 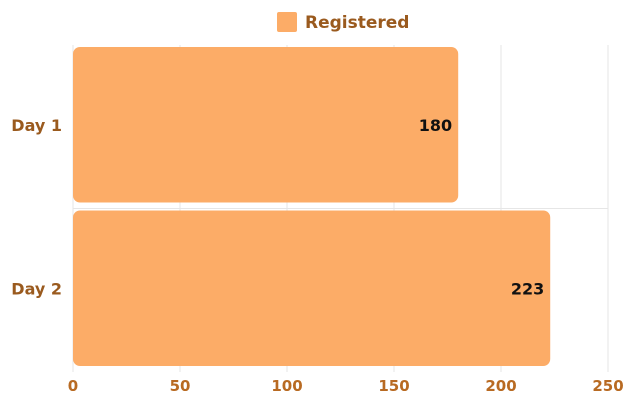 What do you see at coordinates (73, 386) in the screenshot?
I see `x-tick-label: 0` at bounding box center [73, 386].